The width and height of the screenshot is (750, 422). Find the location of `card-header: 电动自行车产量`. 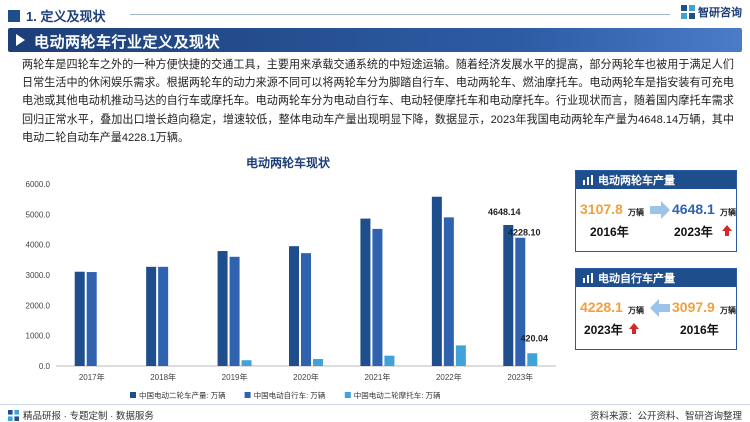

card-header: 电动自行车产量 is located at coordinates (656, 278).